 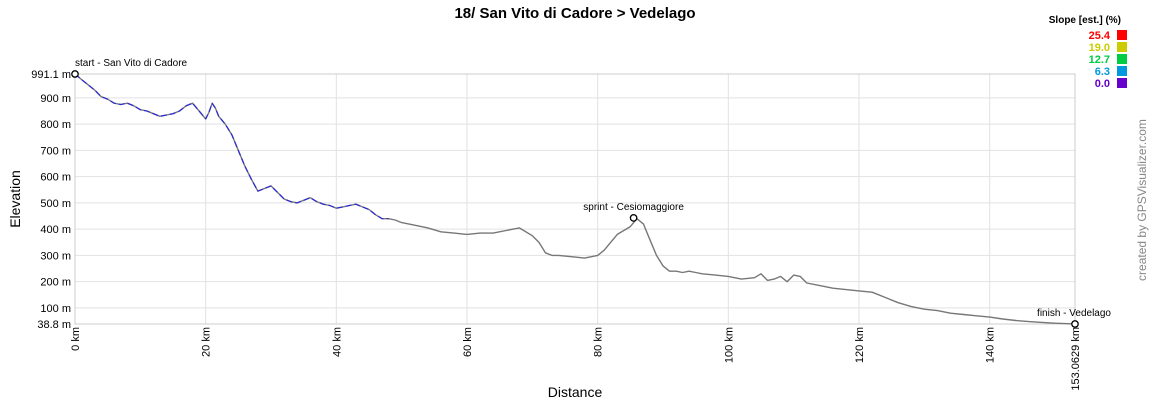 What do you see at coordinates (1100, 36) in the screenshot?
I see `legend-value: 25.4` at bounding box center [1100, 36].